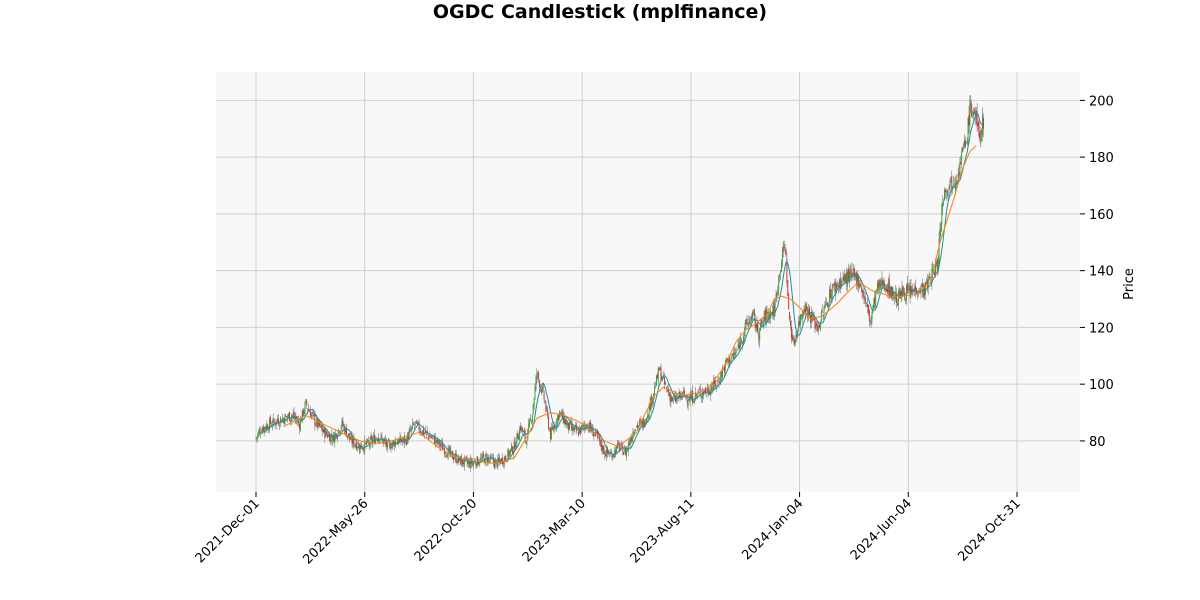 This screenshot has height=600, width=1200. I want to click on y-tick-label: 120, so click(1101, 328).